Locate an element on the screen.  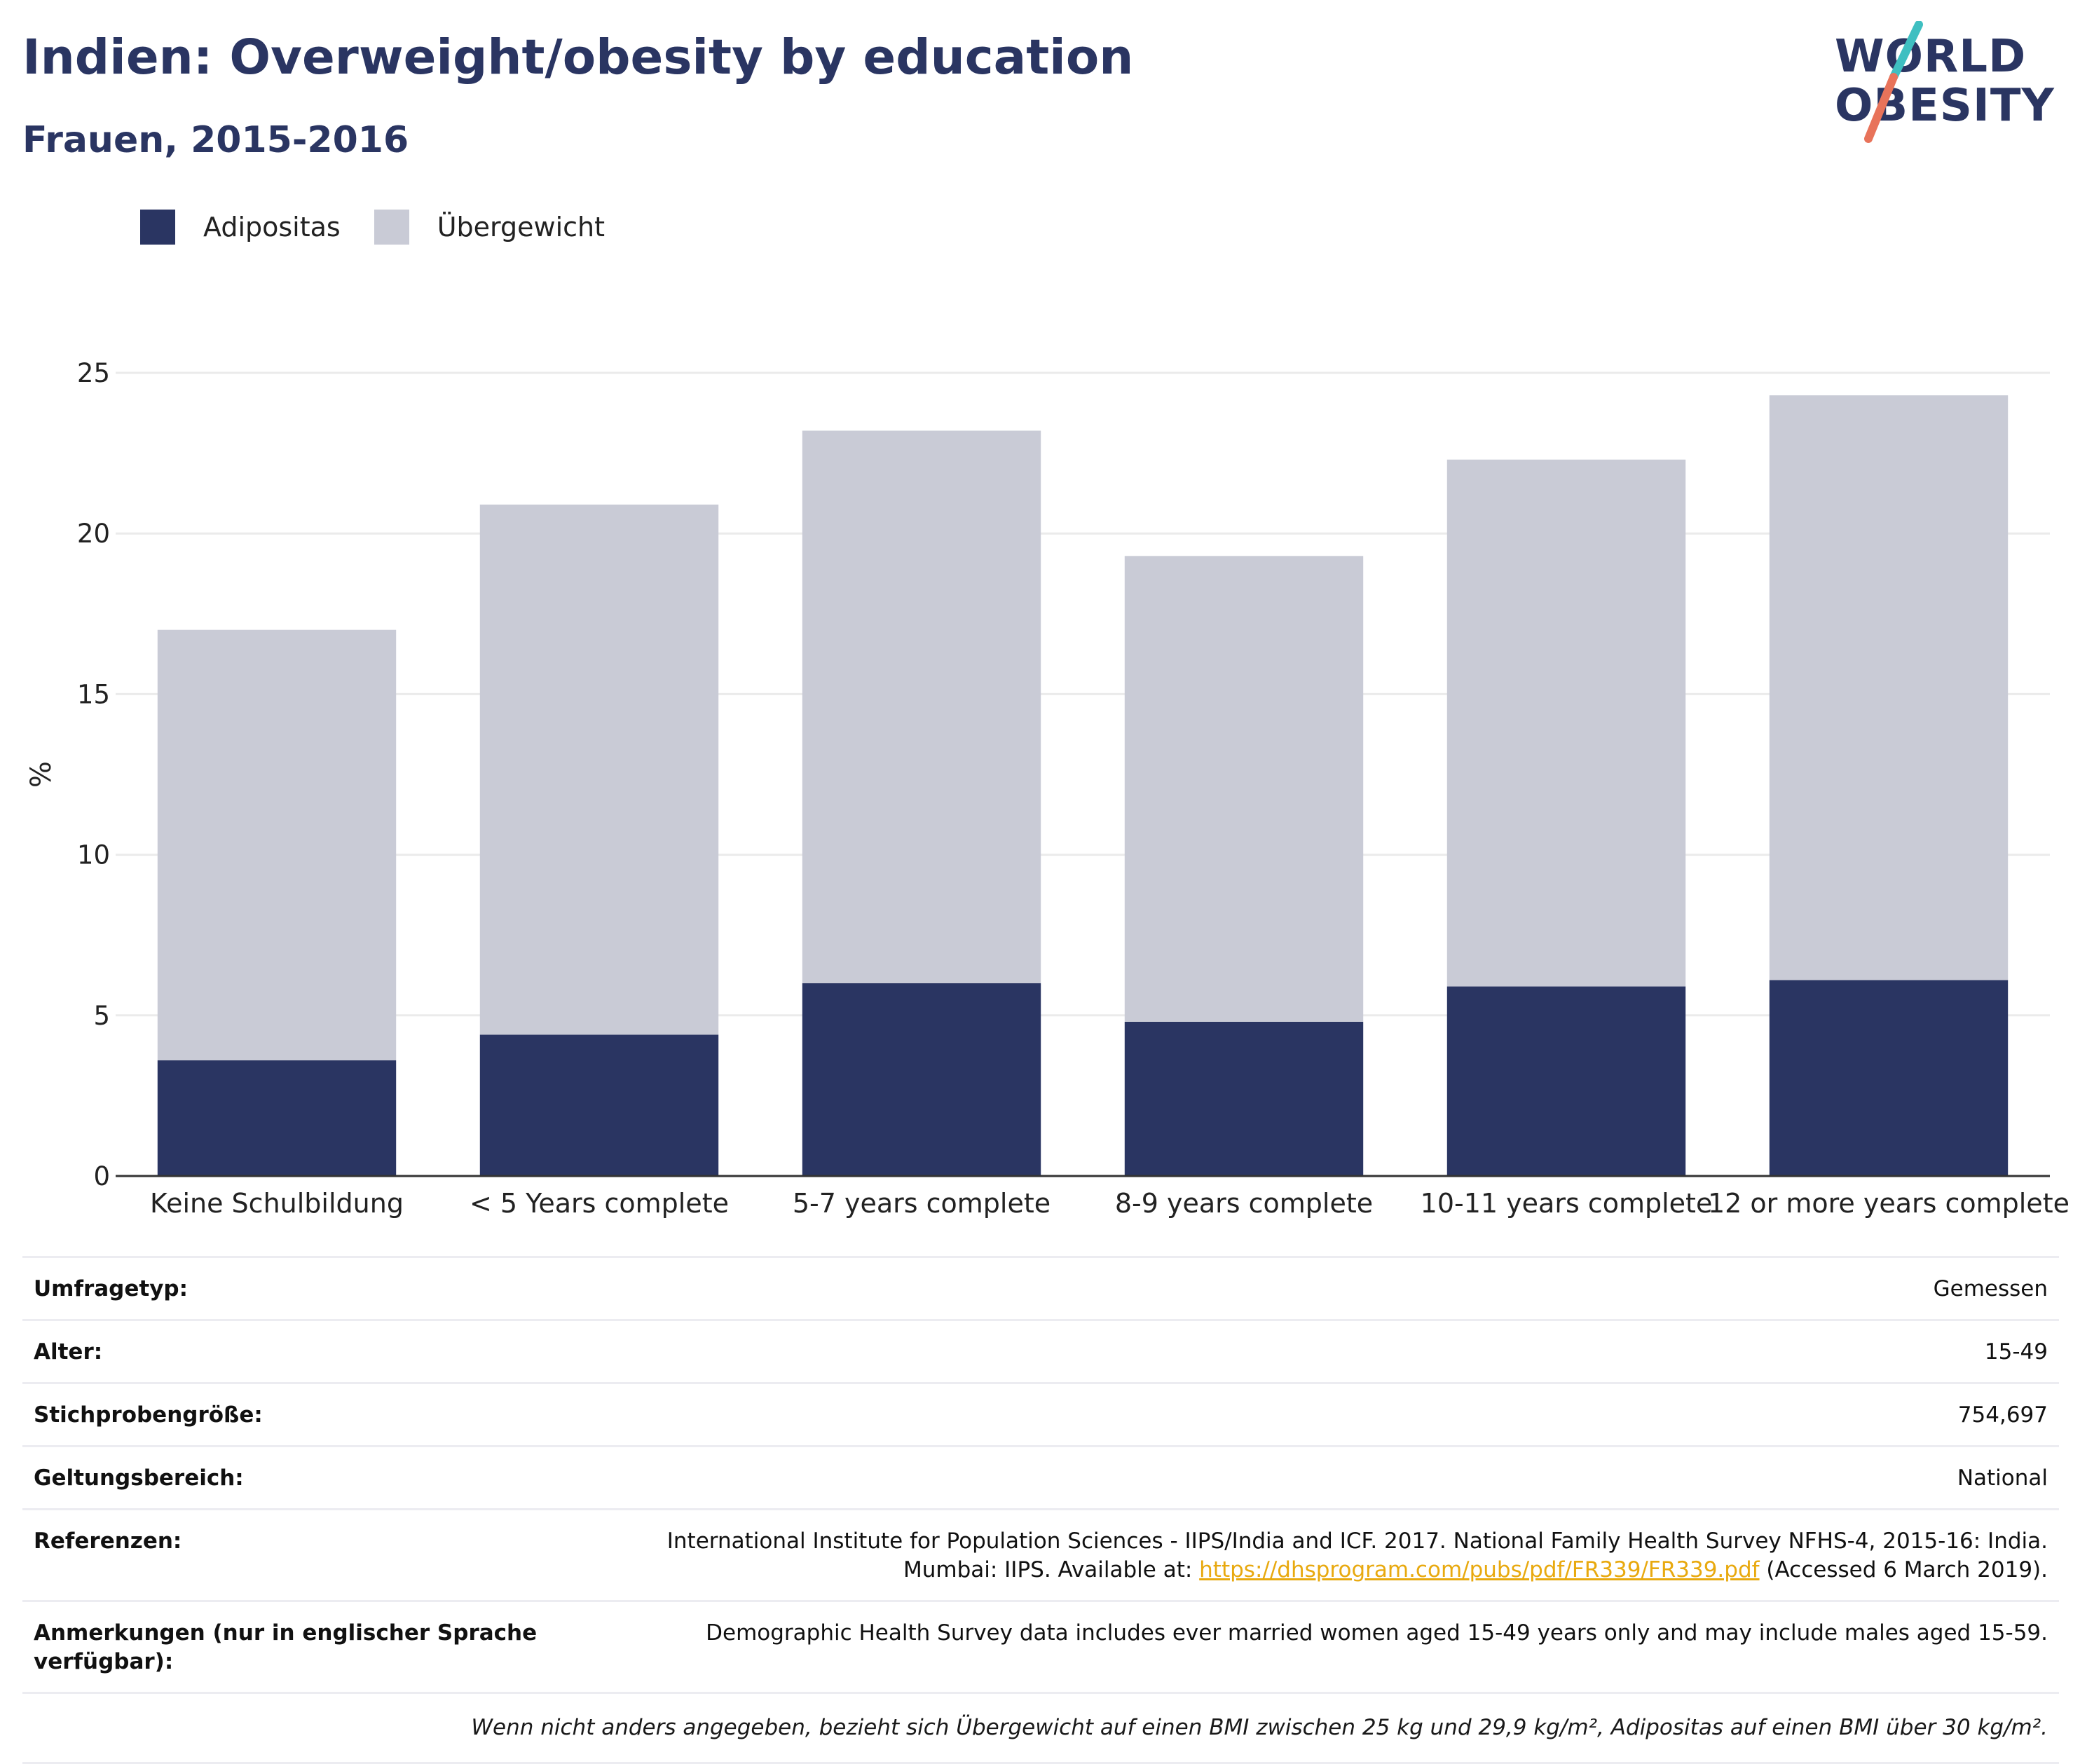
reference-line-2-pre: Mumbai: IIPS. Available at: is located at coordinates (1051, 1569).